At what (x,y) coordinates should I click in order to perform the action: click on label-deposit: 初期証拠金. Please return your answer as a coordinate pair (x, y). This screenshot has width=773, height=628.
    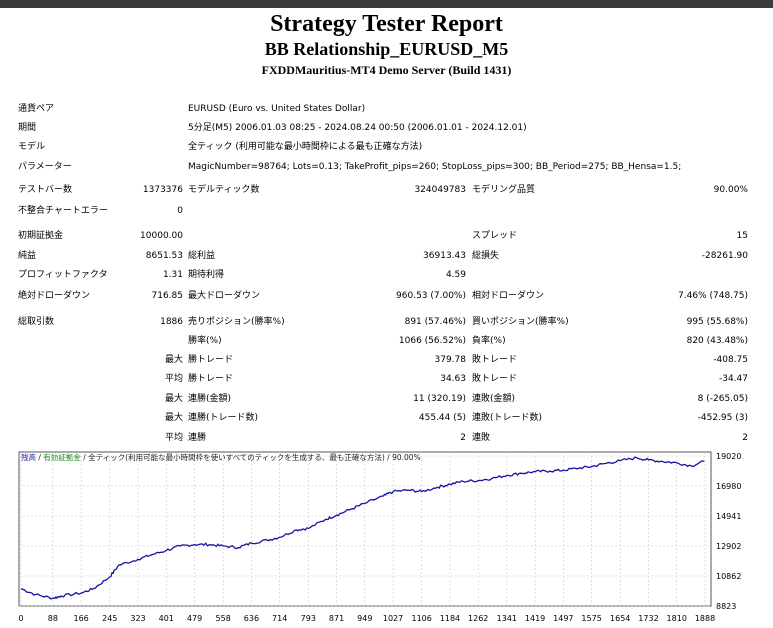
    Looking at the image, I should click on (41, 236).